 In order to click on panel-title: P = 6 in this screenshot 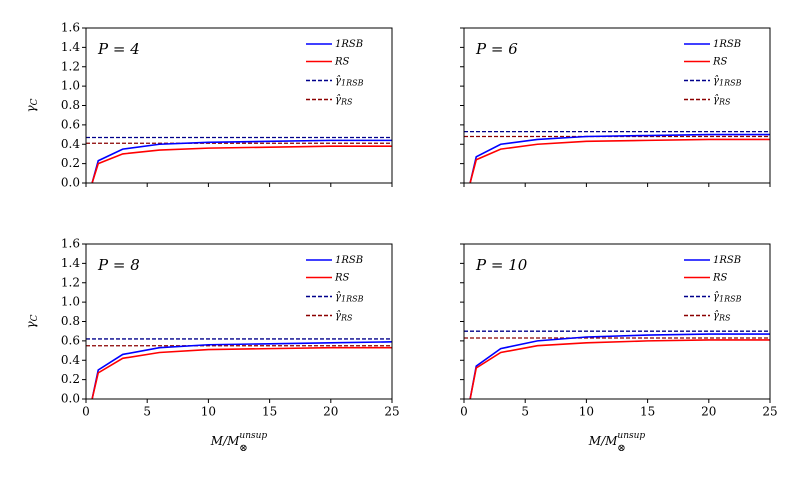, I will do `click(496, 49)`.